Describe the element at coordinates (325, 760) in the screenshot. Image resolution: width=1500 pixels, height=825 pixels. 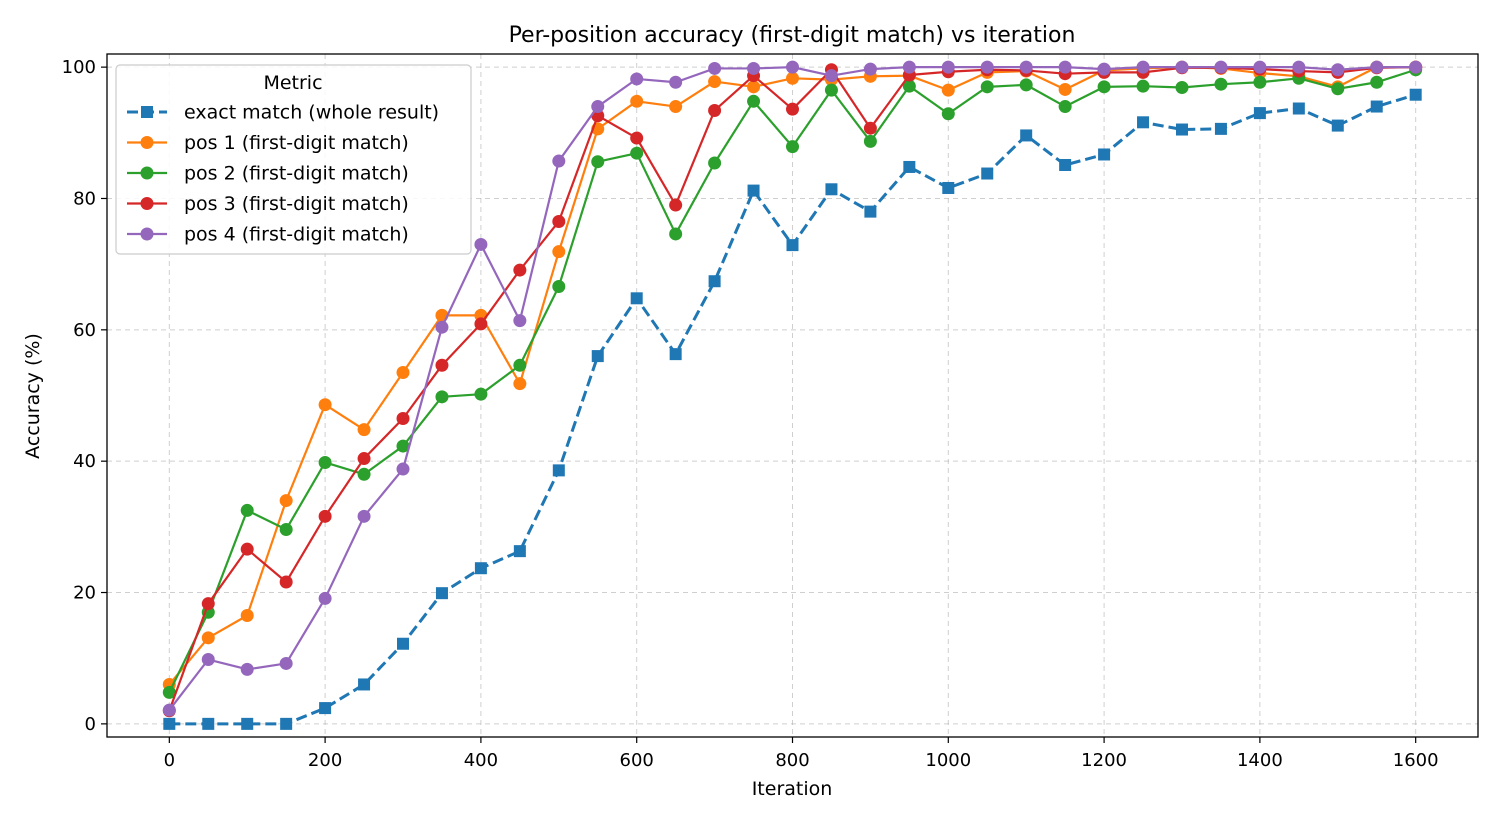
I see `x-tick-label: 200` at that location.